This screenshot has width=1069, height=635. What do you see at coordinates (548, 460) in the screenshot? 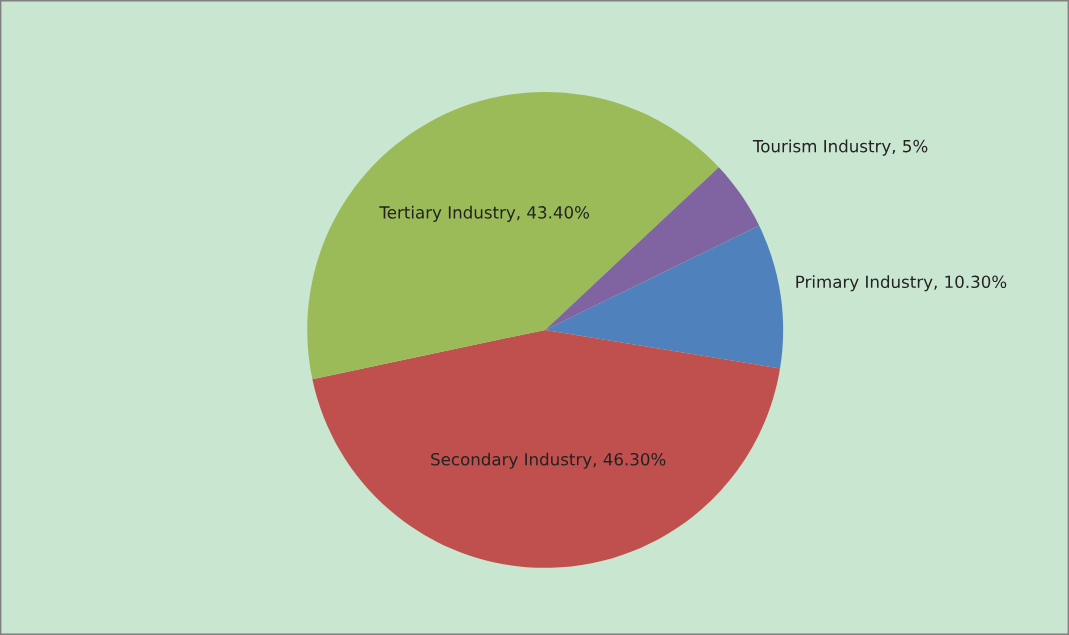
I see `slice-label: Secondary Industry, 46.30%` at bounding box center [548, 460].